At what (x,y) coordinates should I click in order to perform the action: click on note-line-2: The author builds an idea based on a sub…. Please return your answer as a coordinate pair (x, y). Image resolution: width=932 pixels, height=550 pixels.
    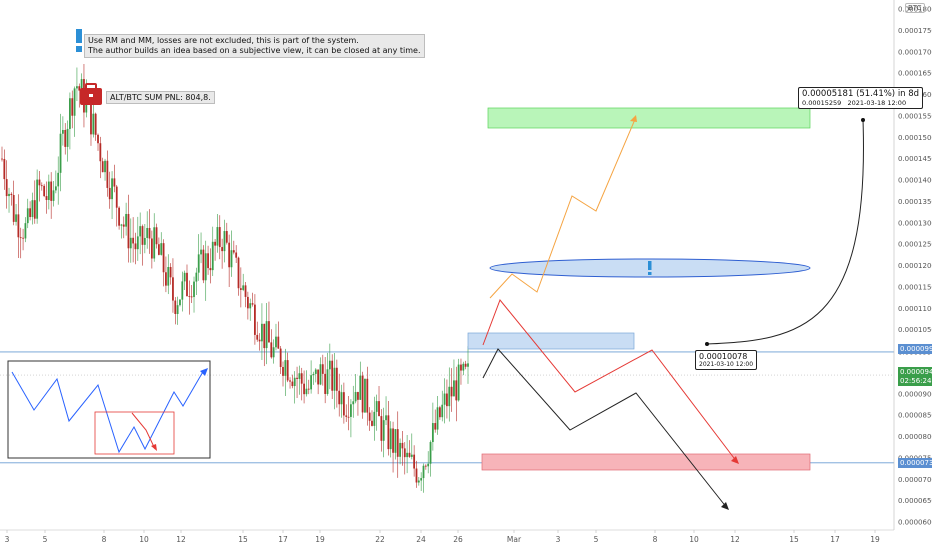
    Looking at the image, I should click on (254, 50).